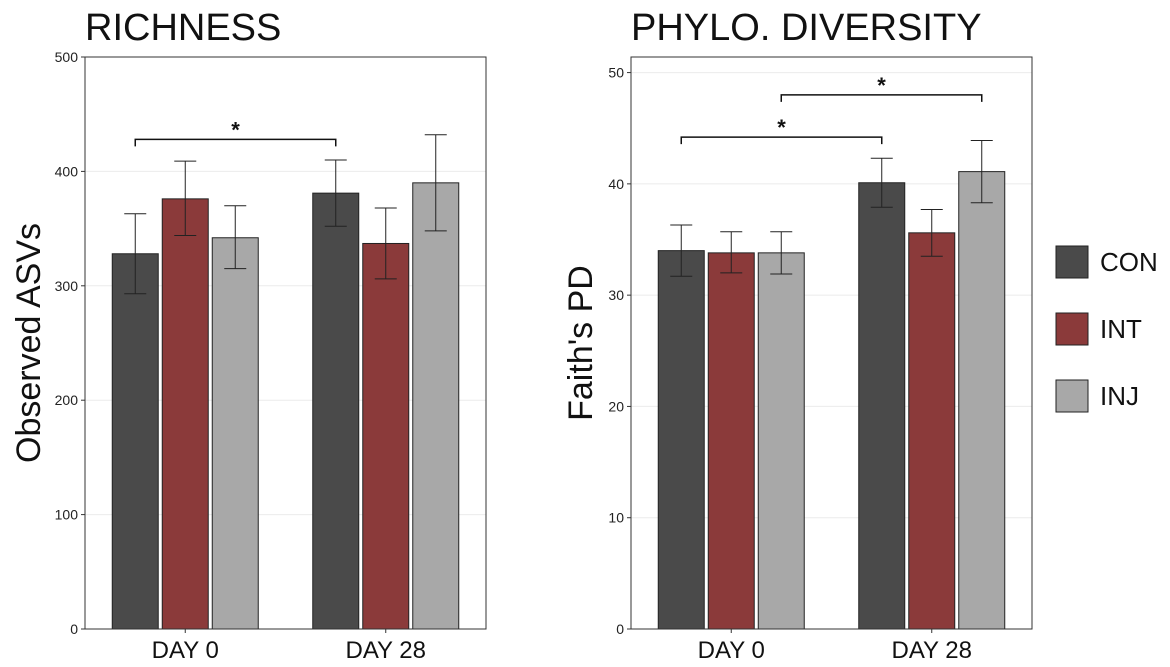 This screenshot has width=1170, height=667. What do you see at coordinates (1072, 329) in the screenshot?
I see `legend-swatch-int` at bounding box center [1072, 329].